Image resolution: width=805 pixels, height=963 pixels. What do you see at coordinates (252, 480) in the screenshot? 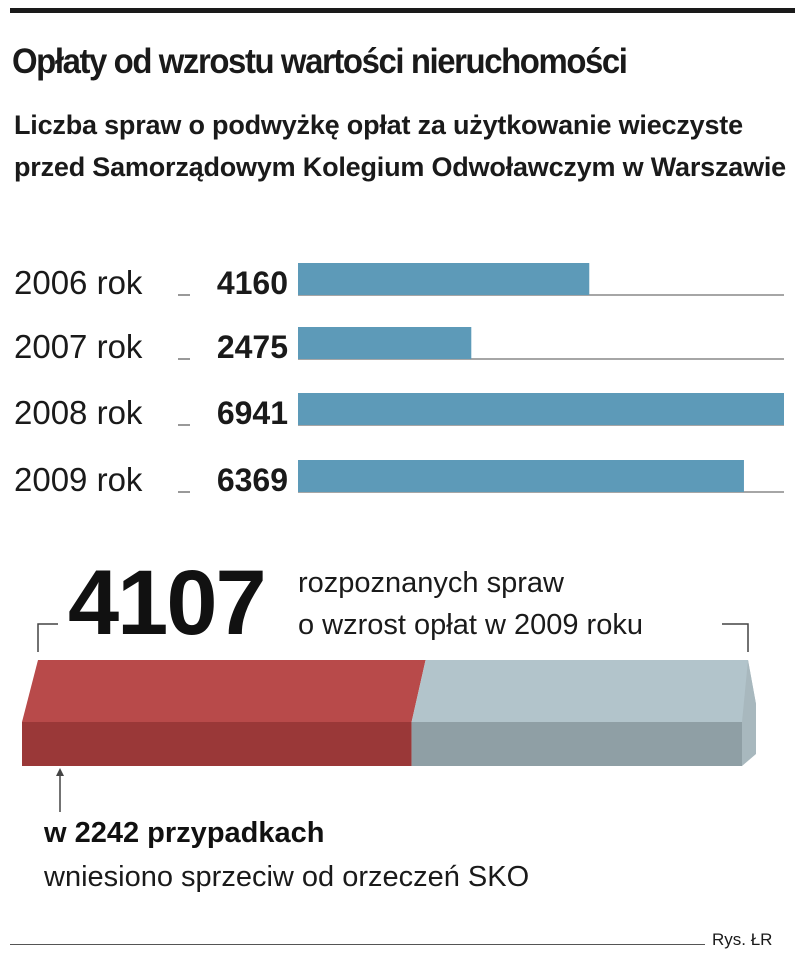
I see `value-label: 6369` at bounding box center [252, 480].